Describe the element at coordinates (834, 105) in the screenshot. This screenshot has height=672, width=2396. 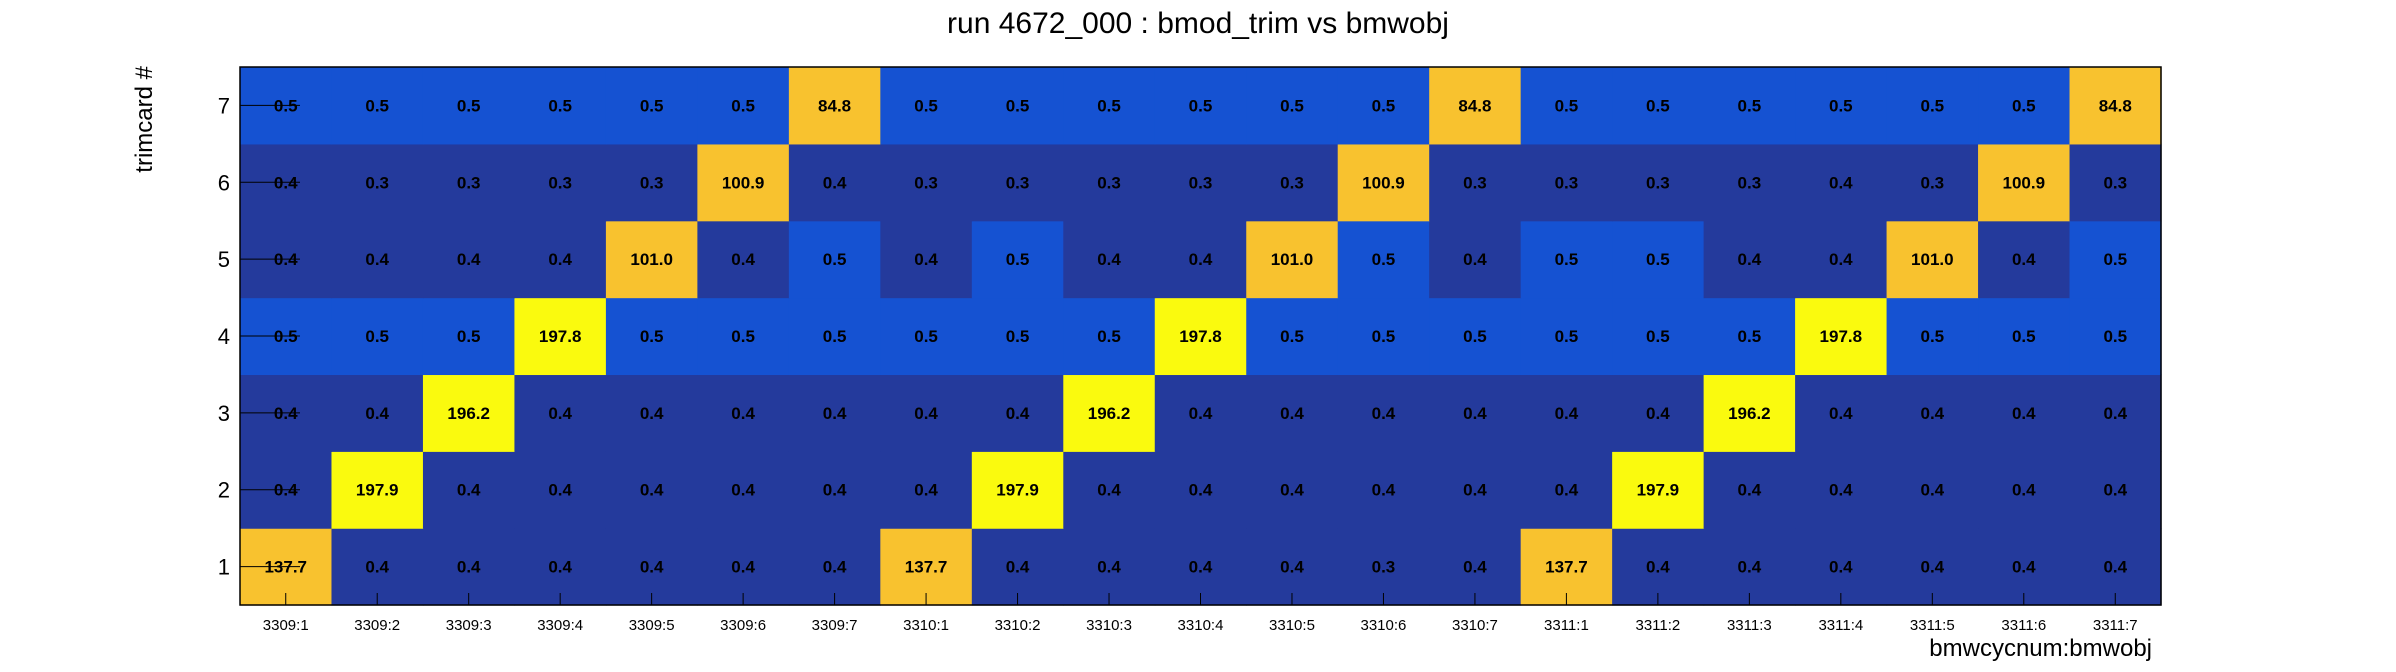
I see `cell-value-label: 84.8` at that location.